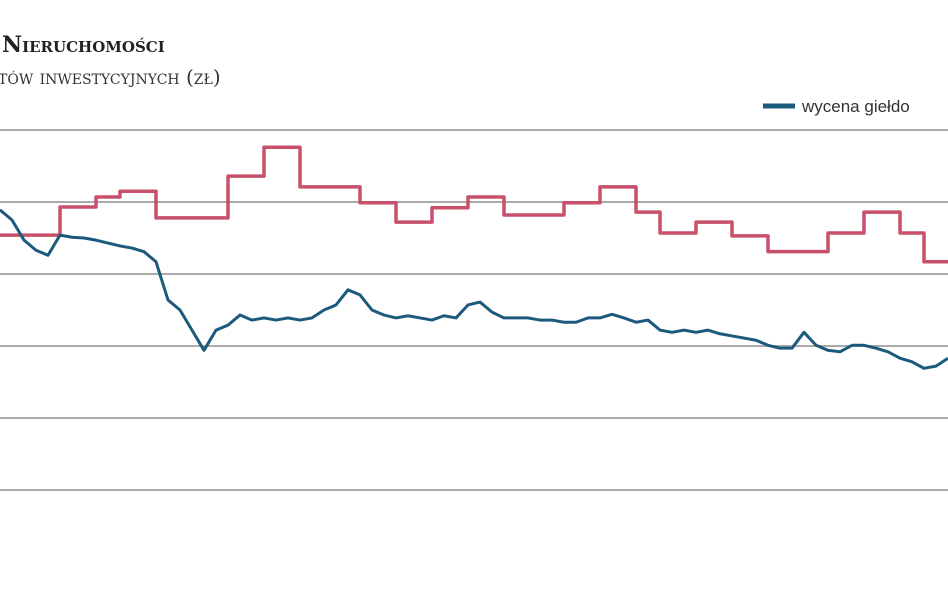  What do you see at coordinates (110, 77) in the screenshot?
I see `chart-subtitle: tów inwestycyjnych (zł)` at bounding box center [110, 77].